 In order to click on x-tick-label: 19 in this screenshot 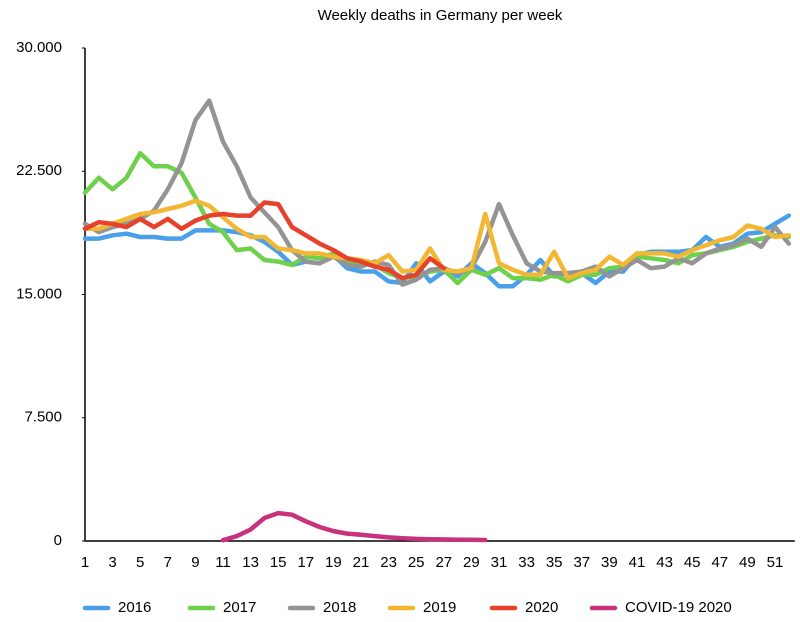, I will do `click(333, 562)`.